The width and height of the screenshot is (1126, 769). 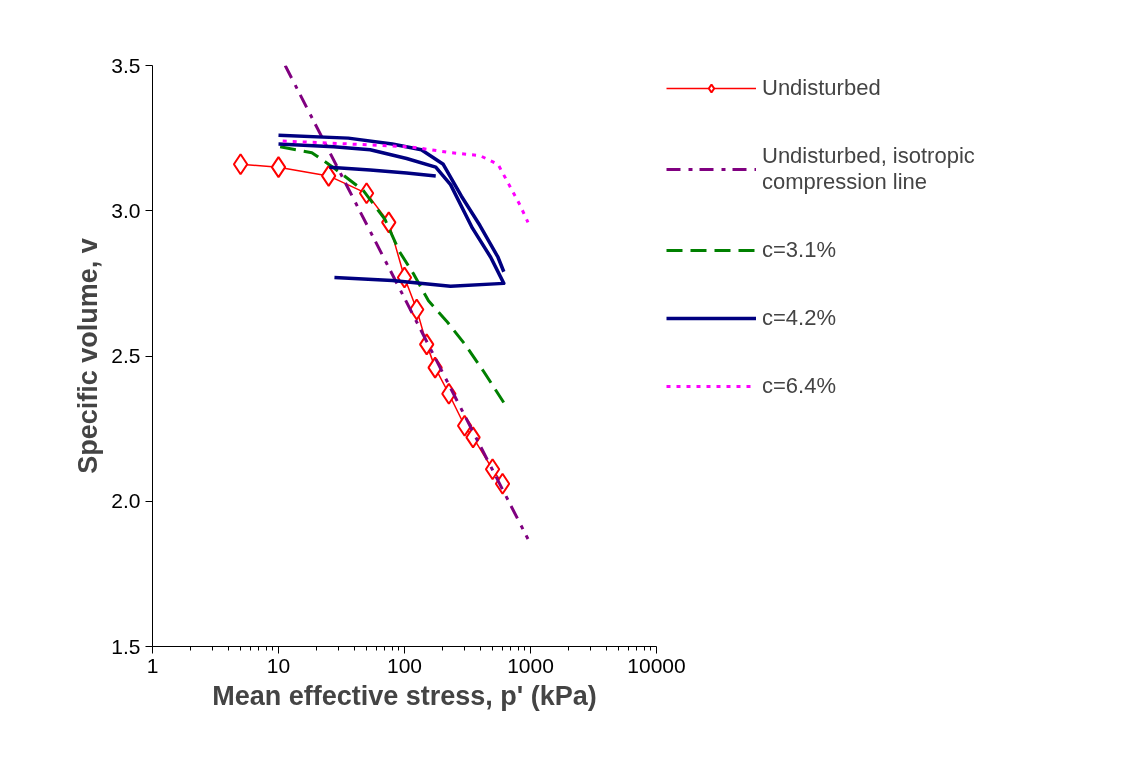 What do you see at coordinates (799, 318) in the screenshot?
I see `legend-label: c=4.2%` at bounding box center [799, 318].